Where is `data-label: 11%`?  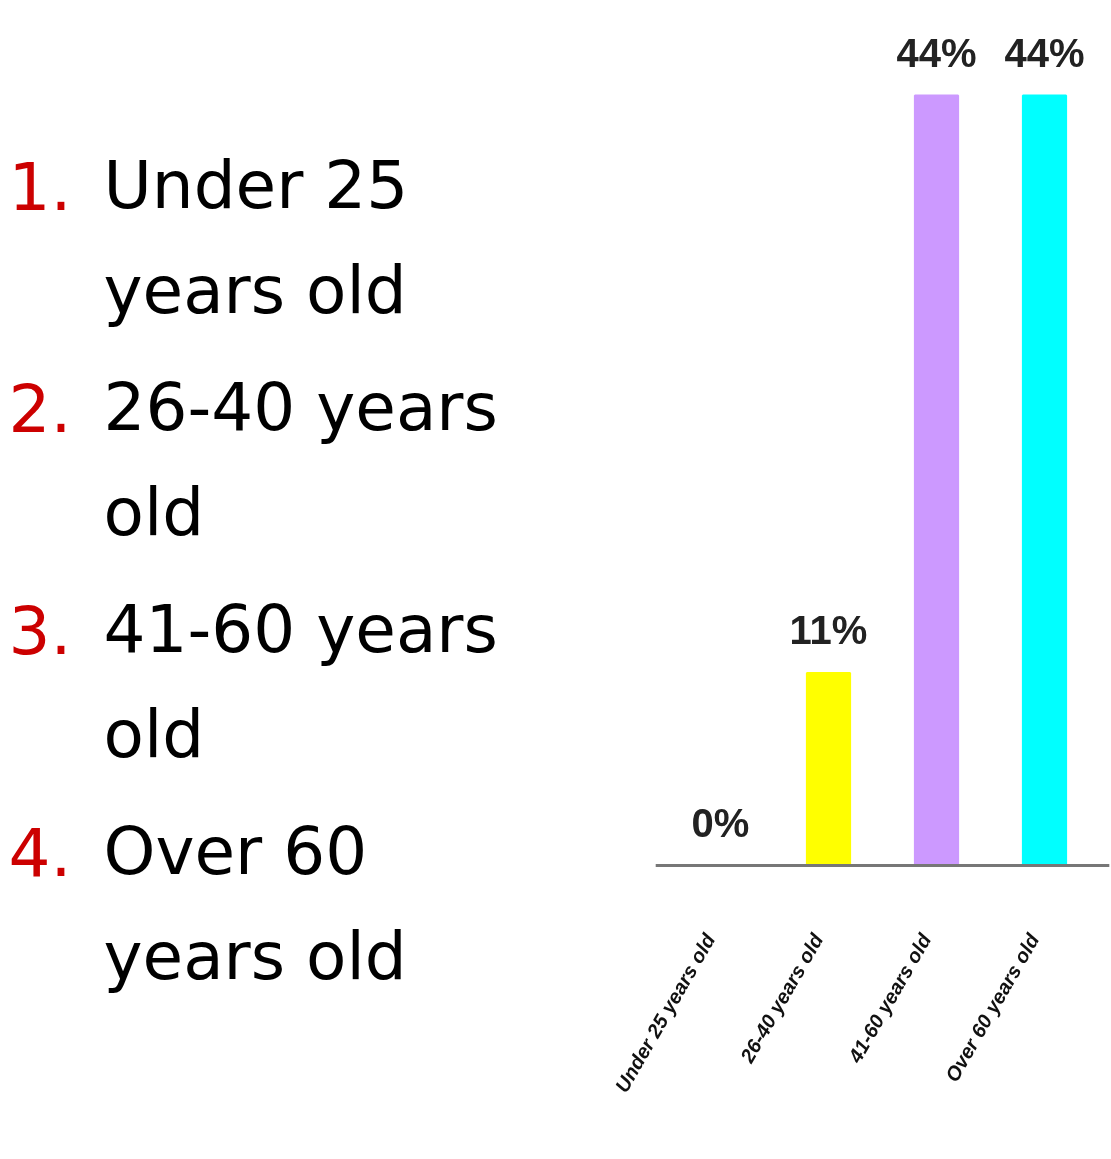
data-label: 11% is located at coordinates (828, 630).